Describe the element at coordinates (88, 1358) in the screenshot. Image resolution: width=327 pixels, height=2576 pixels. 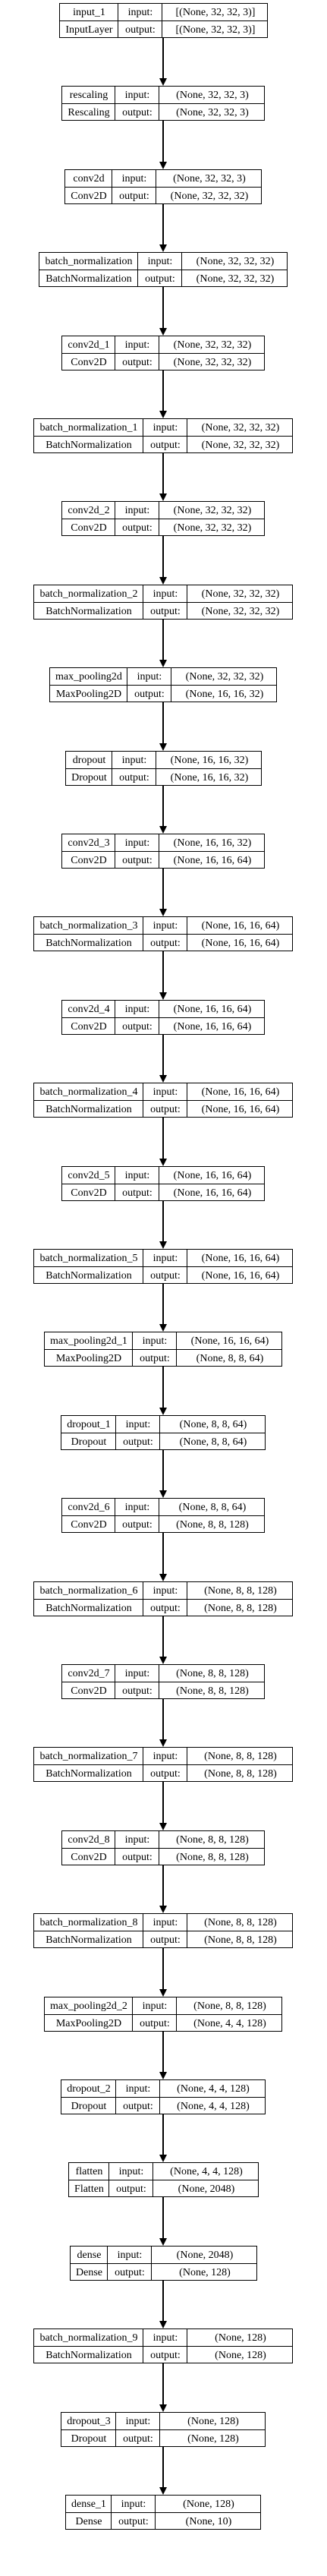
I see `layer-type: MaxPooling2D` at that location.